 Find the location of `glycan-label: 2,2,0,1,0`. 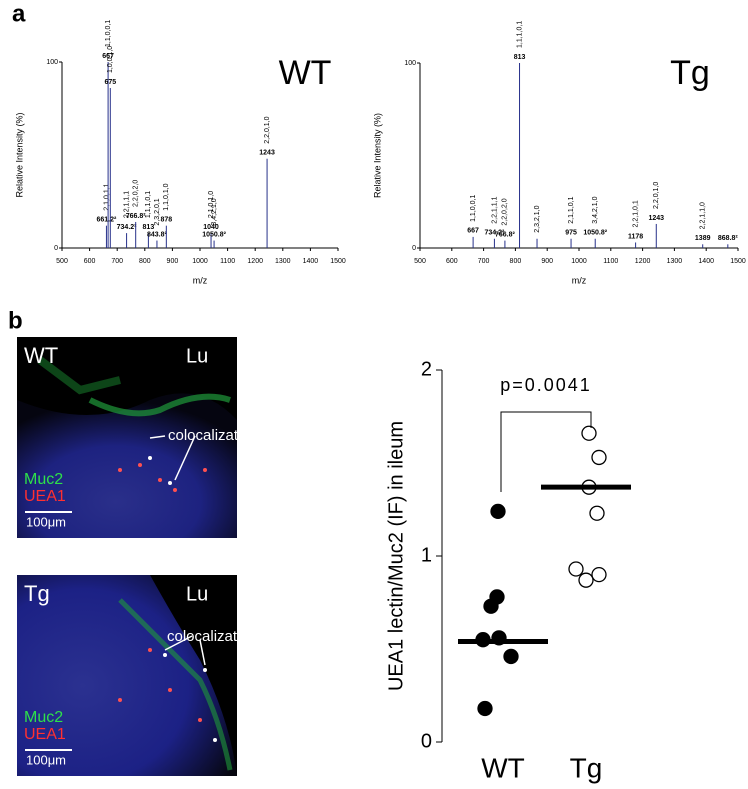

glycan-label: 2,2,0,1,0 is located at coordinates (656, 195).